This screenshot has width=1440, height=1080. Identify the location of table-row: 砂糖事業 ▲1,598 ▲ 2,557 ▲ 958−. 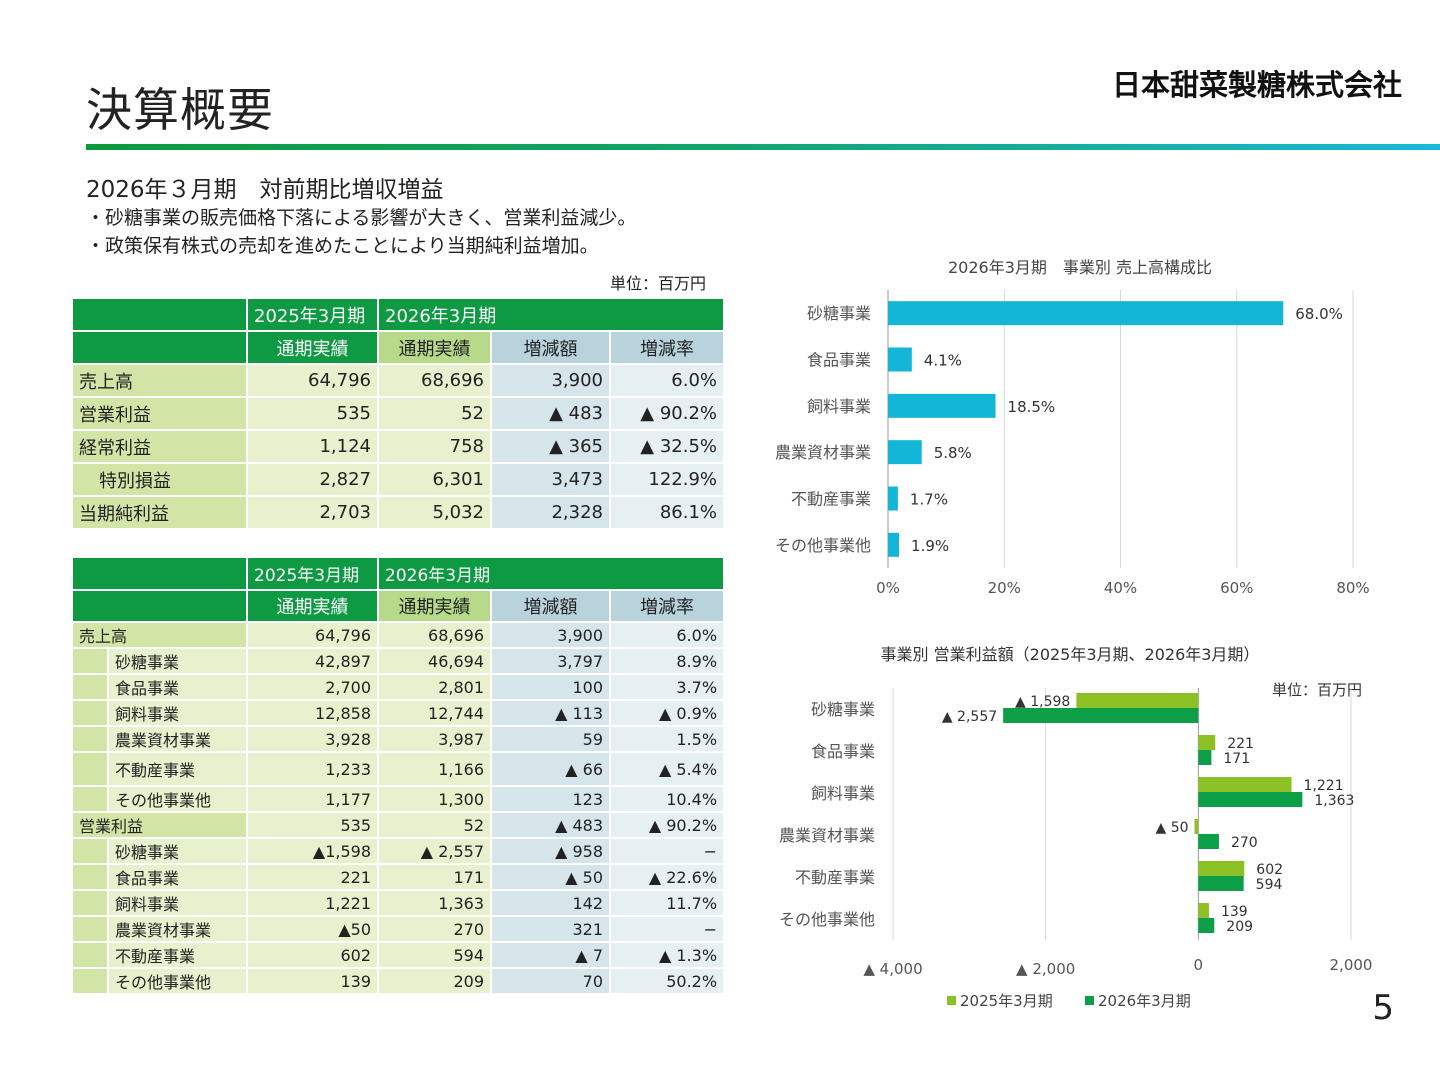
(398, 851).